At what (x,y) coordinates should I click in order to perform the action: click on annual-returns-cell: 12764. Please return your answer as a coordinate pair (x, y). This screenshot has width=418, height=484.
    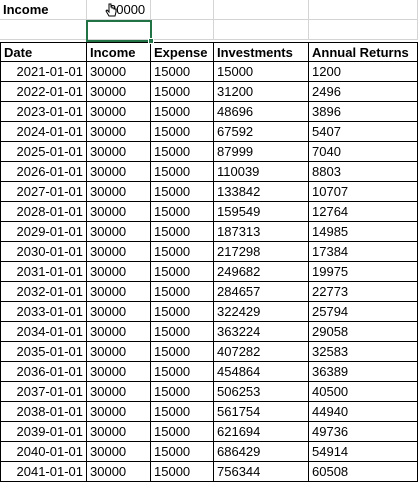
    Looking at the image, I should click on (363, 212).